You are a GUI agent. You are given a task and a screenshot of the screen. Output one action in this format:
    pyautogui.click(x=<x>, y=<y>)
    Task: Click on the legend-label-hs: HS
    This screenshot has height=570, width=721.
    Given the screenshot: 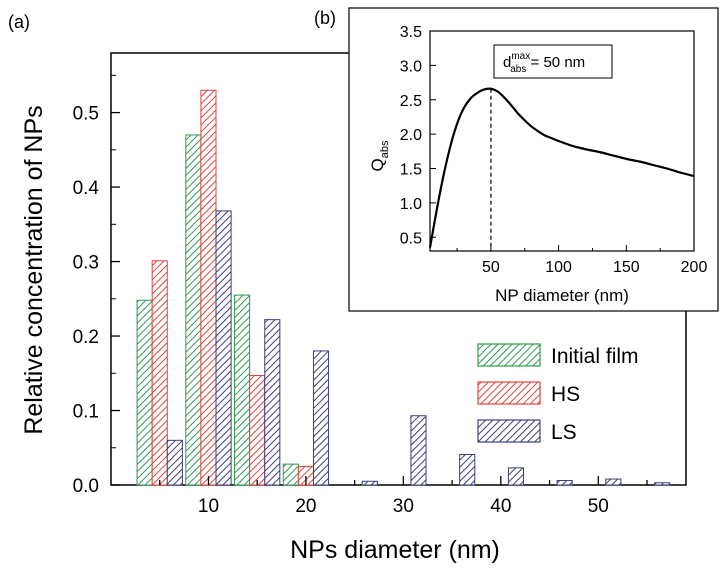 What is the action you would take?
    pyautogui.click(x=565, y=394)
    